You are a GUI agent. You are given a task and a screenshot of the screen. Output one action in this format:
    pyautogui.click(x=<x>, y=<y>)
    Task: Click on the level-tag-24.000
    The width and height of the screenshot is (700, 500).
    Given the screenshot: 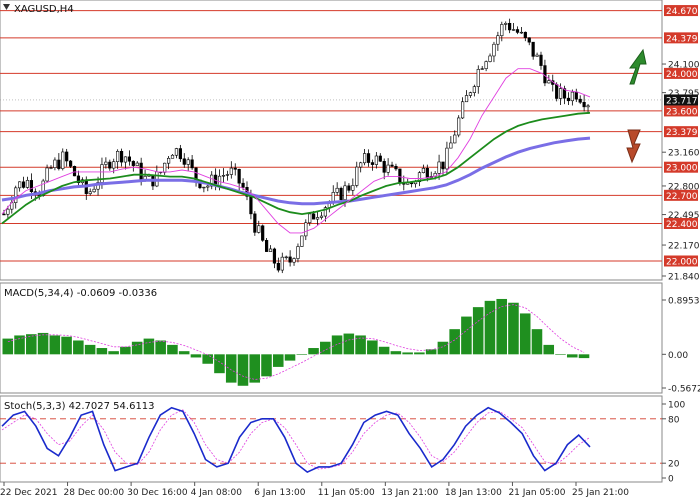 What is the action you would take?
    pyautogui.click(x=681, y=73)
    